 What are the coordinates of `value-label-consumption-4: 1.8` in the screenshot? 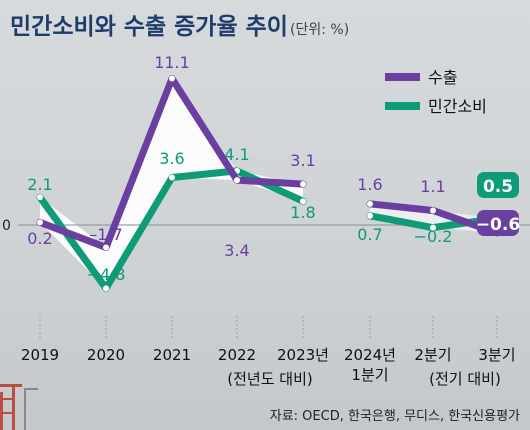 It's located at (302, 212).